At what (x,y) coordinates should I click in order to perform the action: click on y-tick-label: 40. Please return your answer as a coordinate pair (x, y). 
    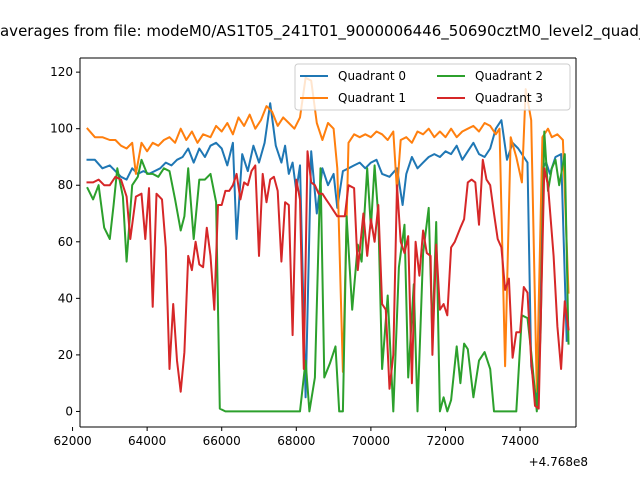
    Looking at the image, I should click on (65, 298).